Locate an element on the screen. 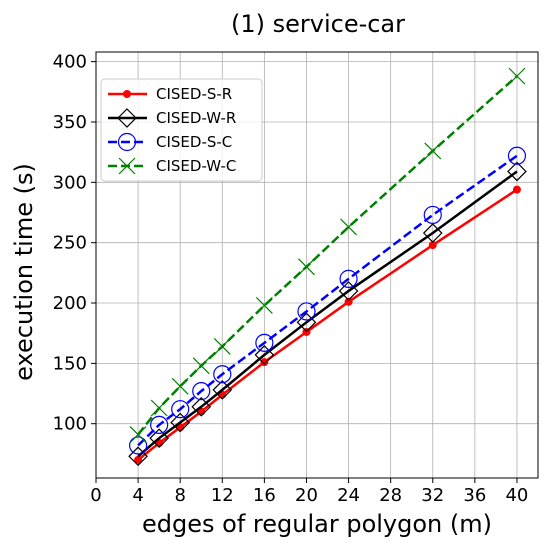  legend: CISED-S-R CISED-W-R CISED-S-C CISED-W-C is located at coordinates (181, 130).